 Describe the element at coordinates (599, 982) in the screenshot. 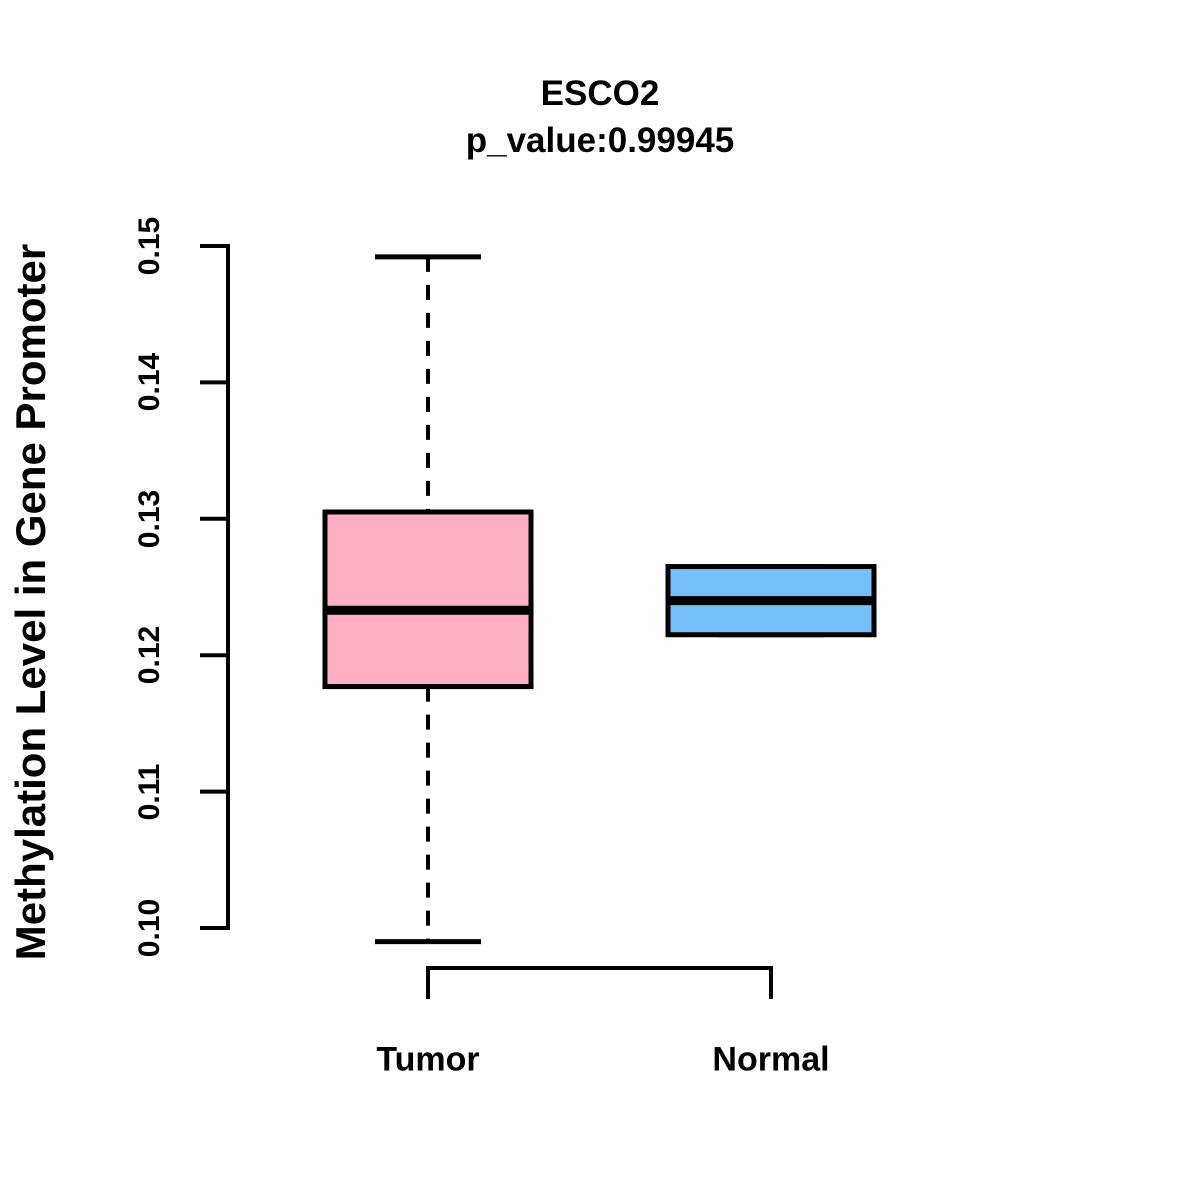

I see `x-axis-bracket` at that location.